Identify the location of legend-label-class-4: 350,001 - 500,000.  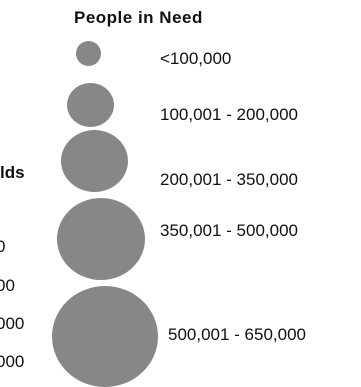
(229, 230).